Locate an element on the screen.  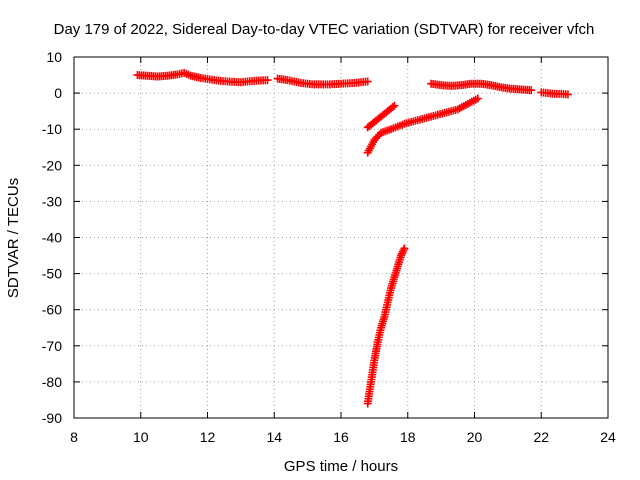
y-tick-label: 0 is located at coordinates (58, 93).